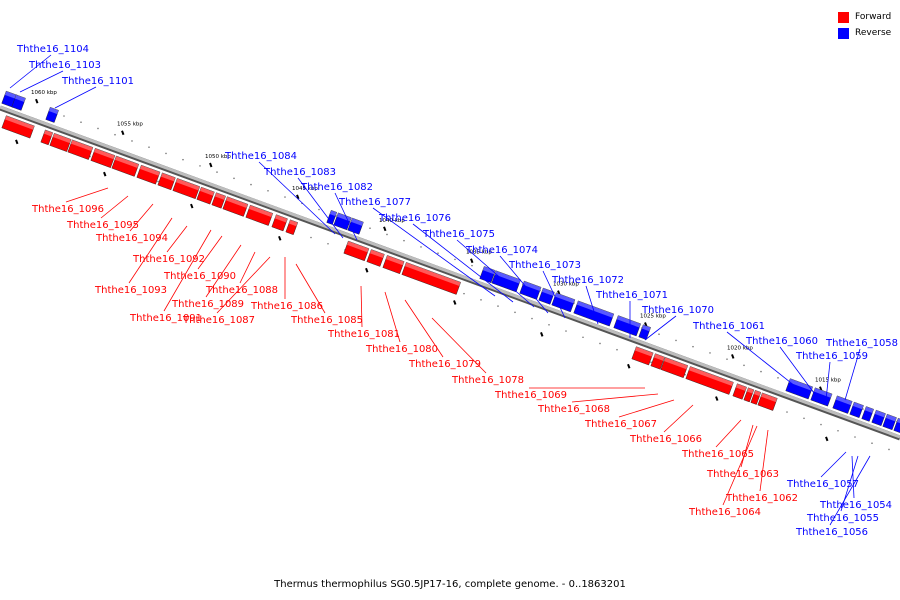  Describe the element at coordinates (64, 65) in the screenshot. I see `gene-label: Ththe16_1103` at that location.